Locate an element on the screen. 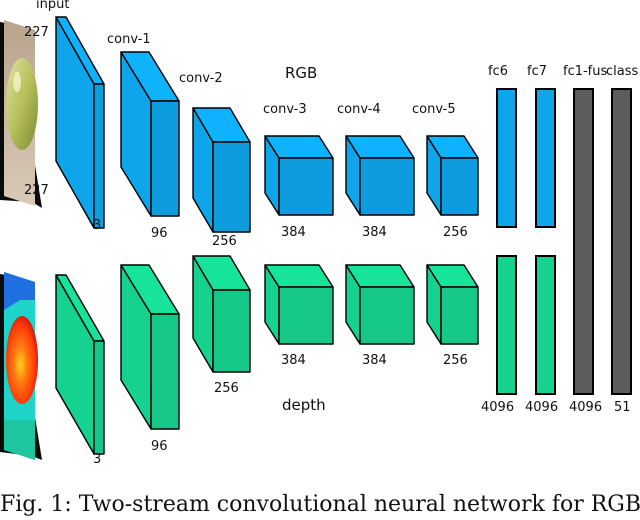 This screenshot has width=640, height=520. depth-conv4-block is located at coordinates (380, 304).